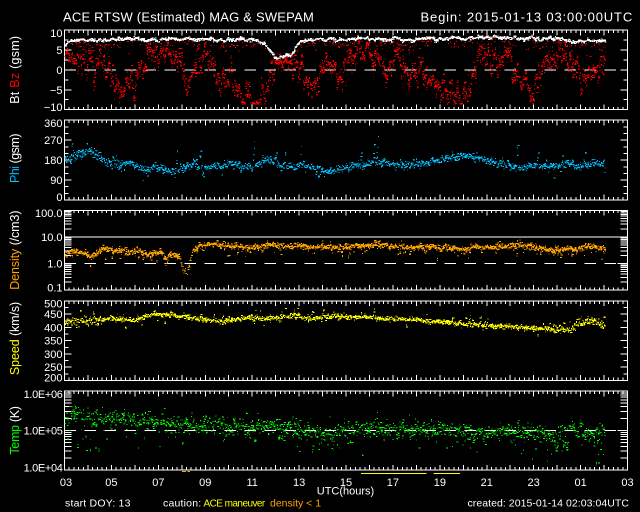 Image resolution: width=640 pixels, height=512 pixels. I want to click on svg-text: 90, so click(56, 181).